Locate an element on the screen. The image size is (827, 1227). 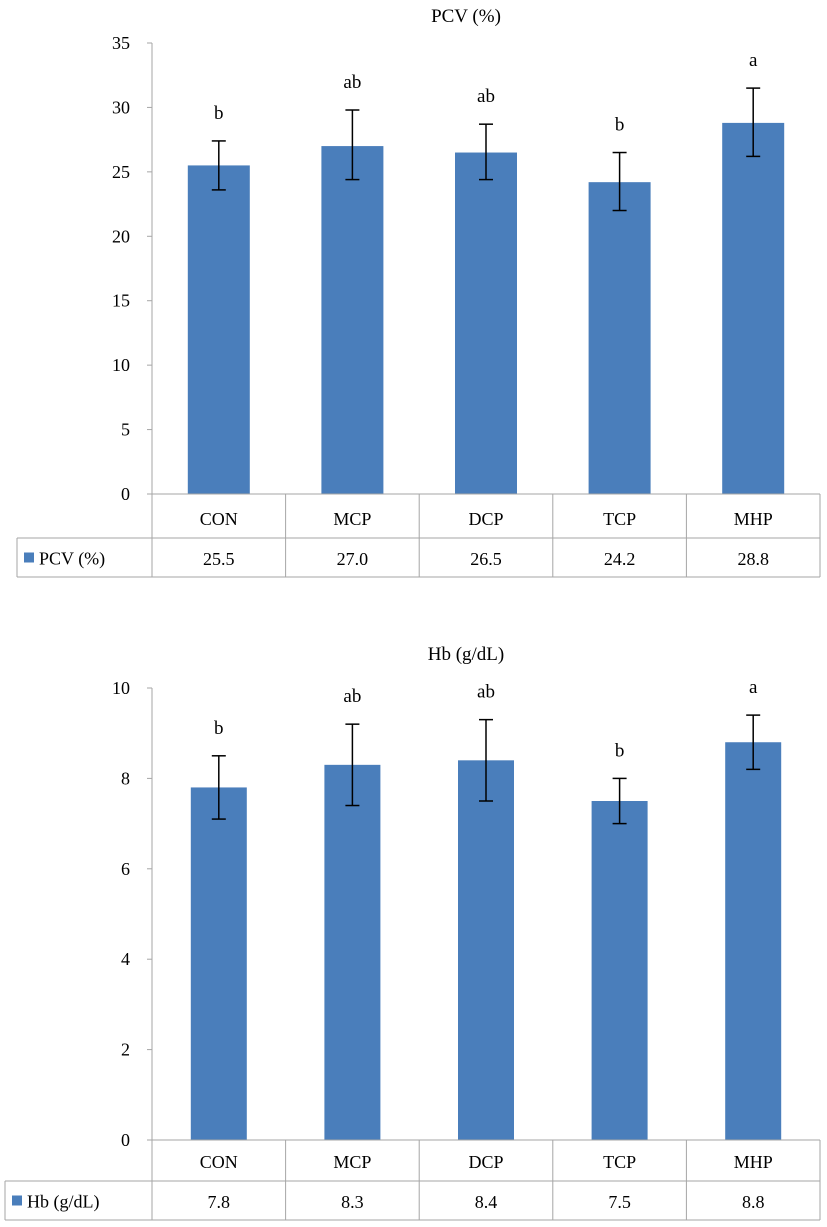
y-tick-label: 2 is located at coordinates (125, 1050).